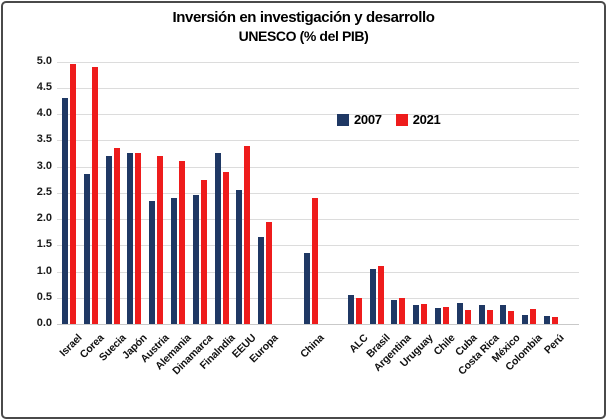 Image resolution: width=607 pixels, height=420 pixels. I want to click on bar-2007-cuba, so click(459, 313).